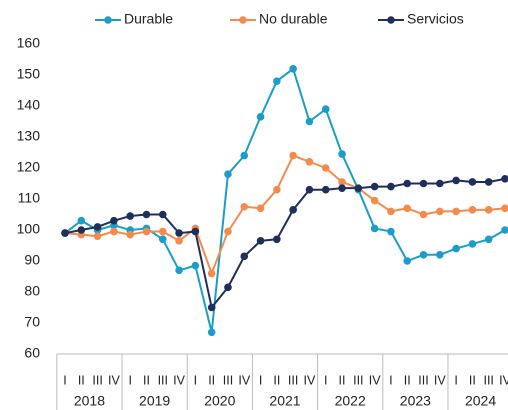  Describe the element at coordinates (29, 74) in the screenshot. I see `y-tick-label: 150` at that location.